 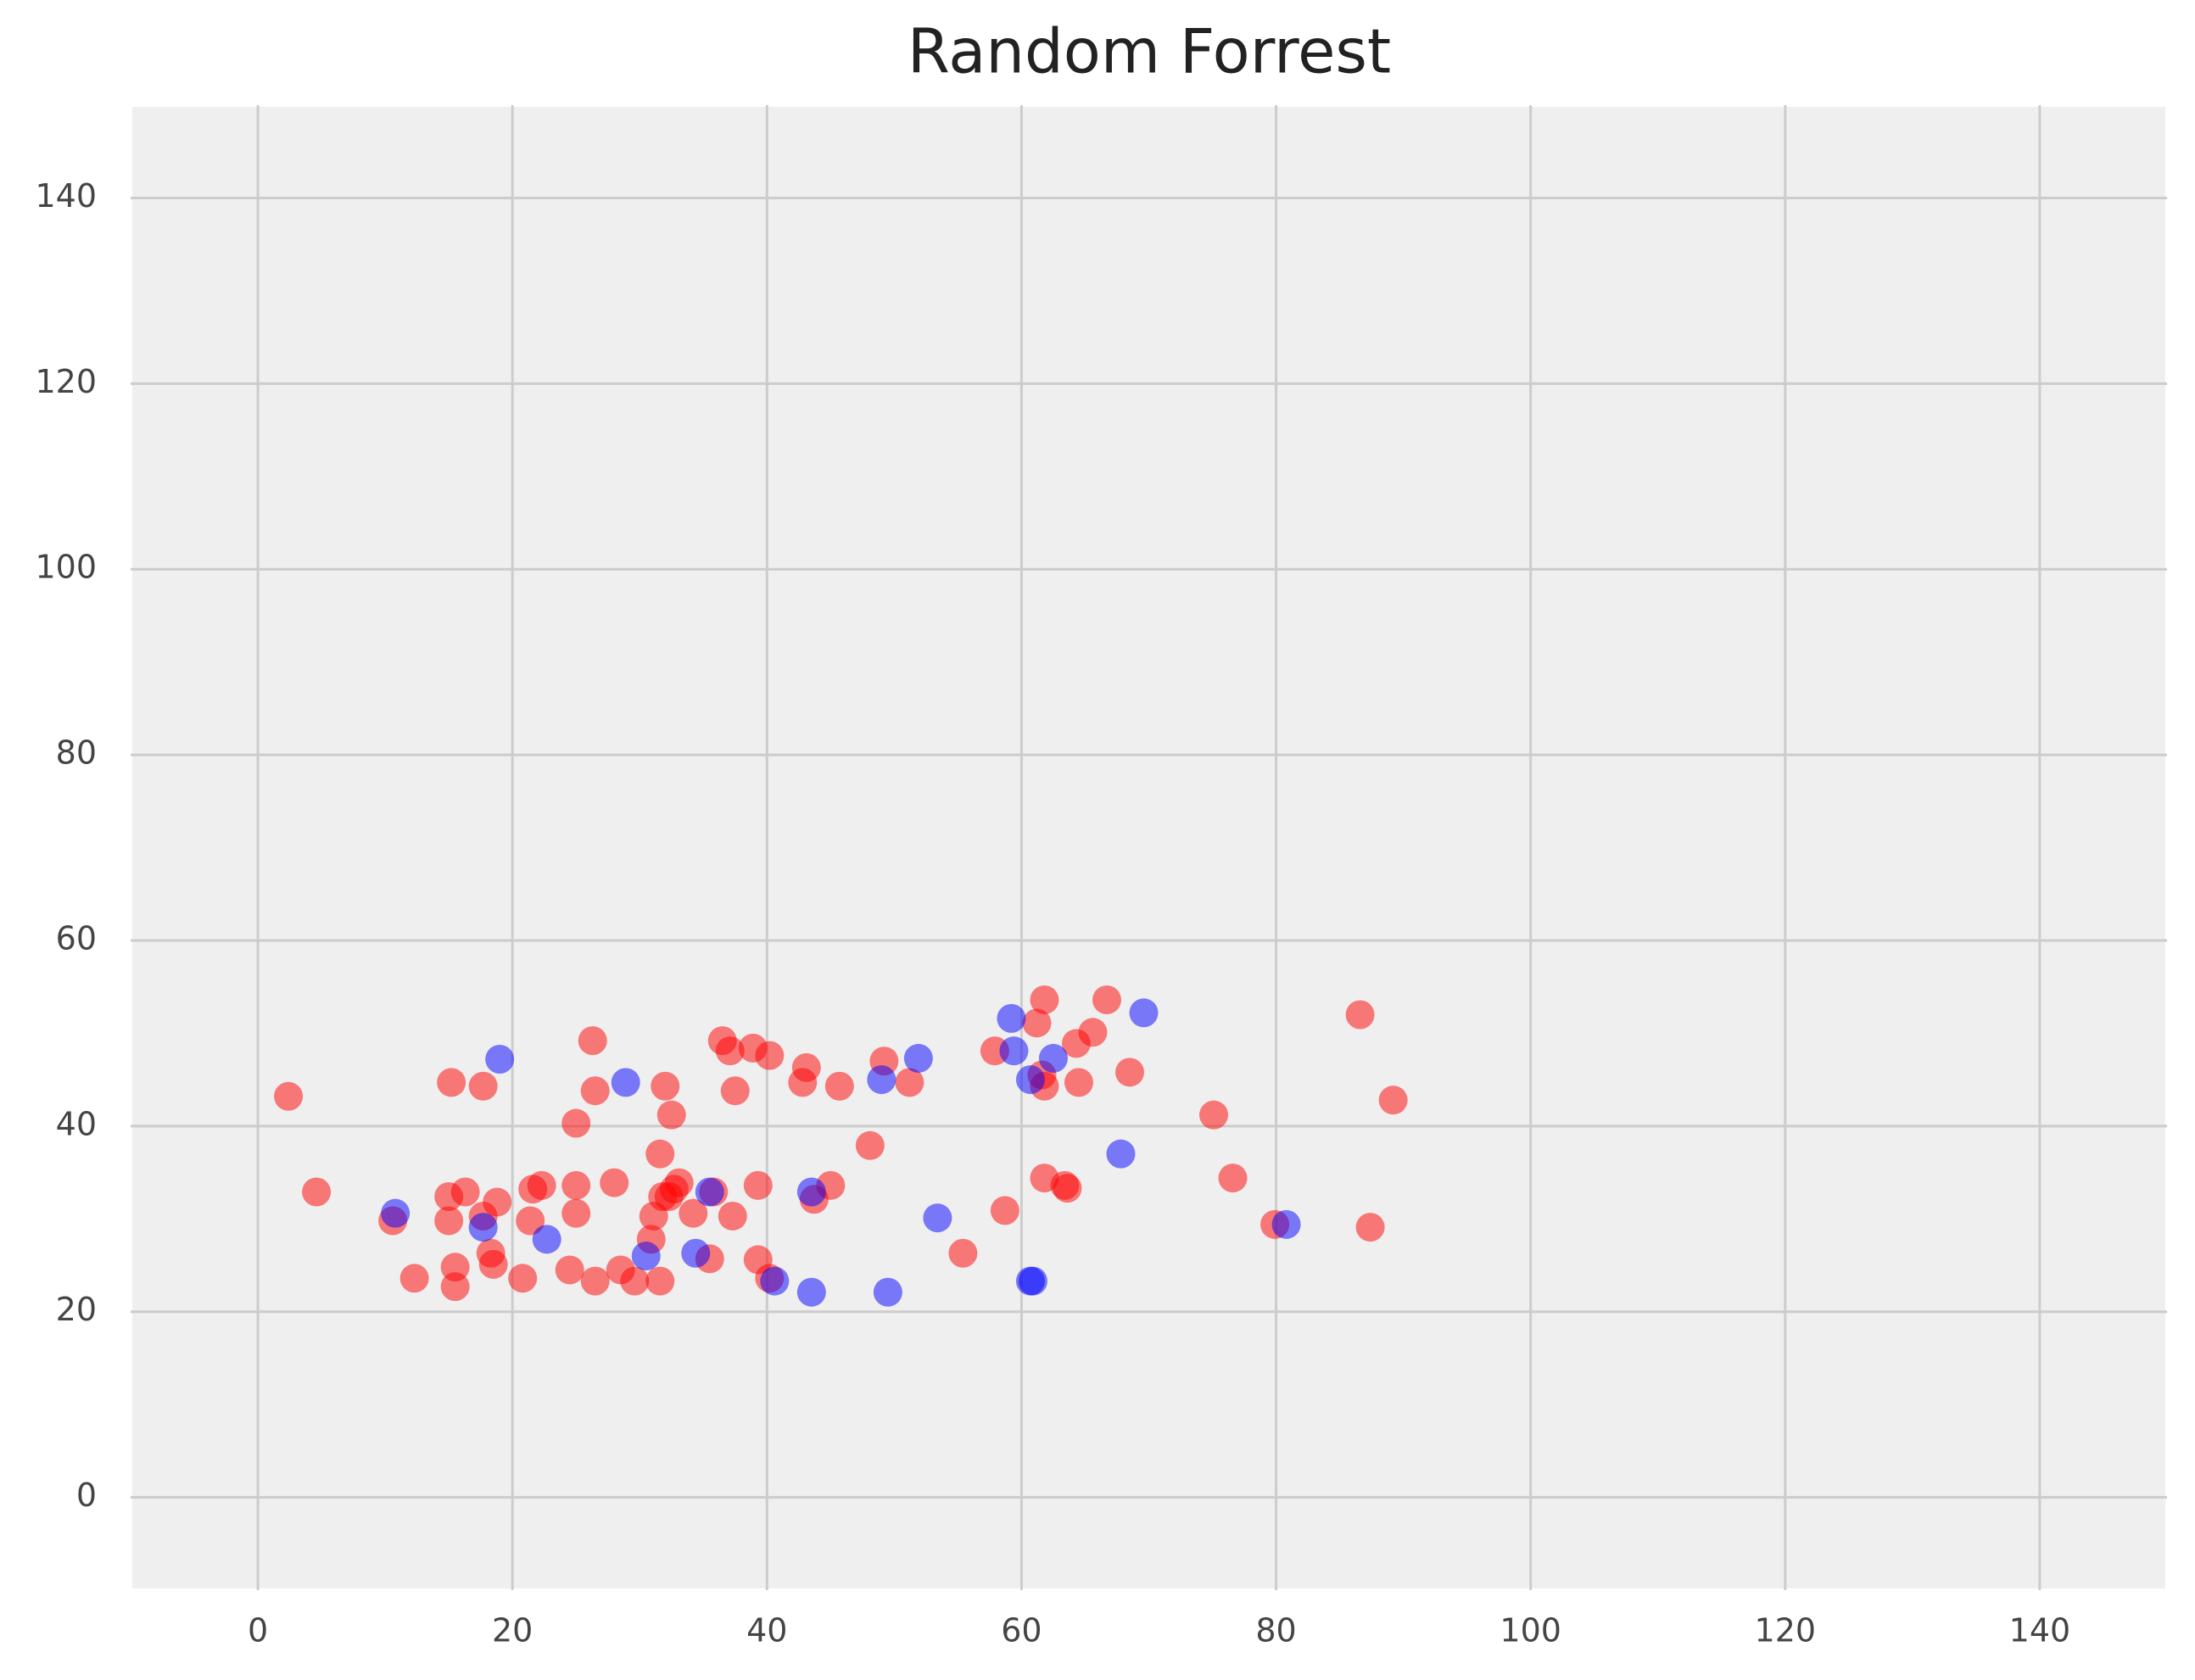 What do you see at coordinates (66, 196) in the screenshot?
I see `y-tick-label: 140` at bounding box center [66, 196].